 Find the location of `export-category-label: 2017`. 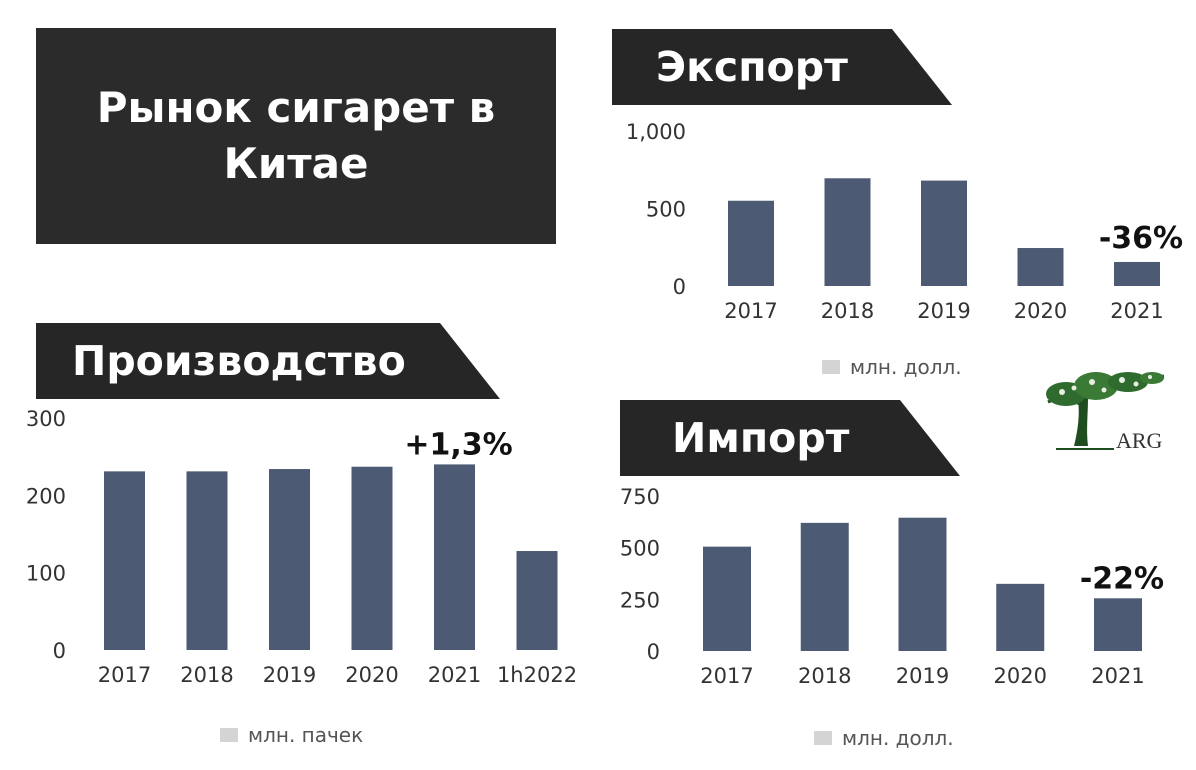

export-category-label: 2017 is located at coordinates (750, 311).